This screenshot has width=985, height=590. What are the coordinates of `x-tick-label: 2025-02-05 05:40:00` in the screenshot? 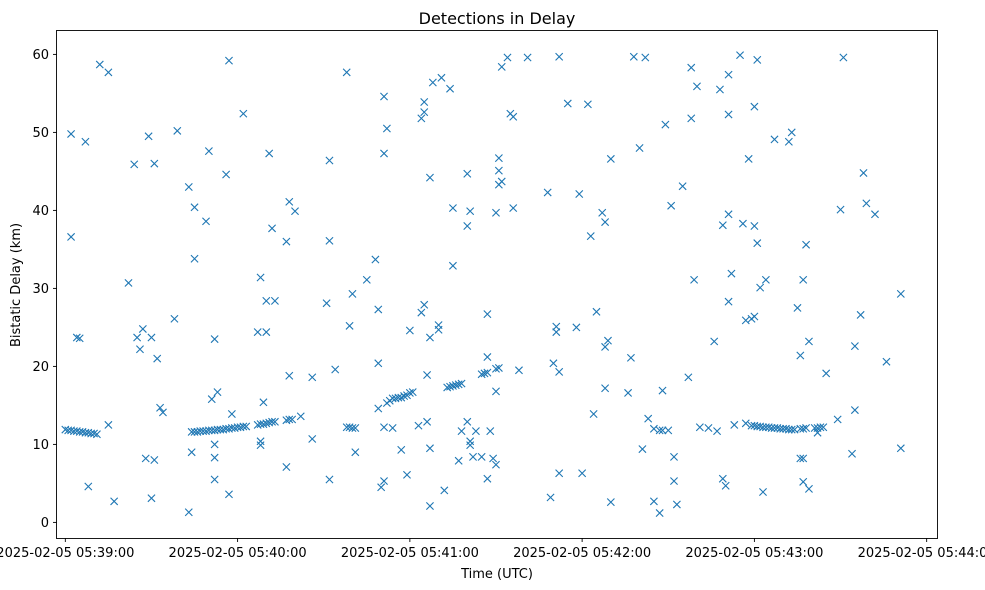 It's located at (238, 553).